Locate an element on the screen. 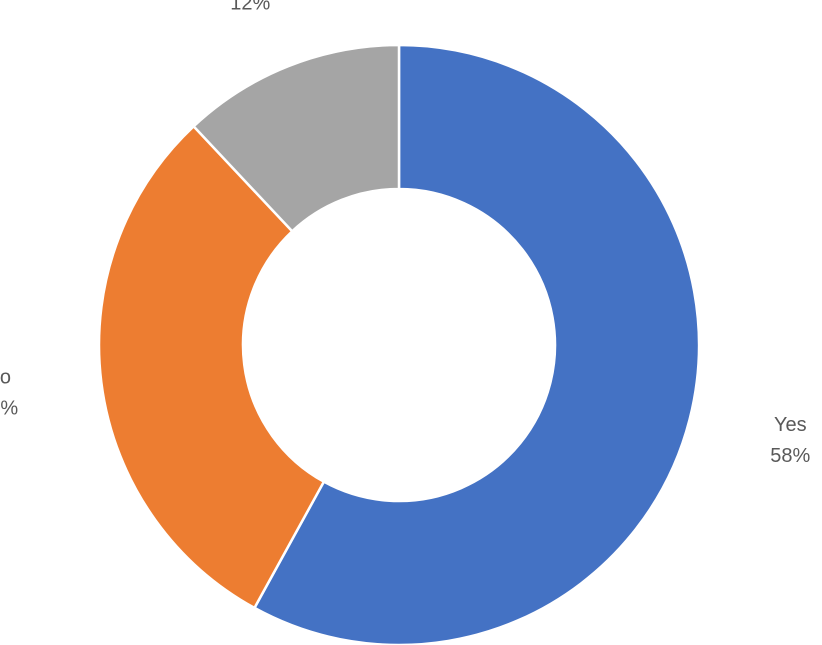 Image resolution: width=822 pixels, height=645 pixels. slice-category-label: Yes is located at coordinates (790, 425).